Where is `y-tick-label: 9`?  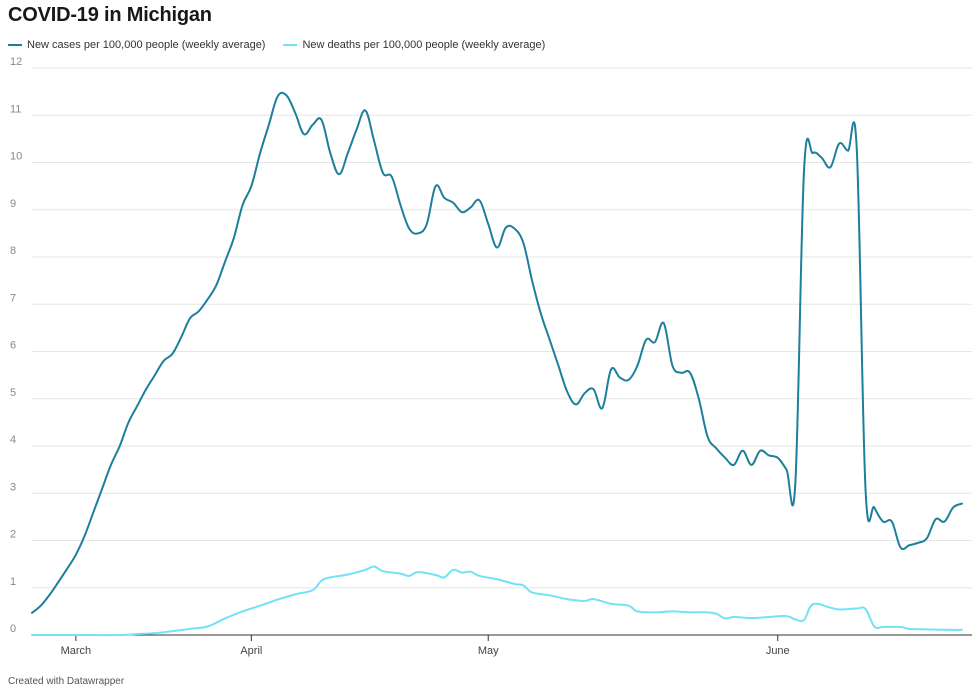 y-tick-label: 9 is located at coordinates (13, 204).